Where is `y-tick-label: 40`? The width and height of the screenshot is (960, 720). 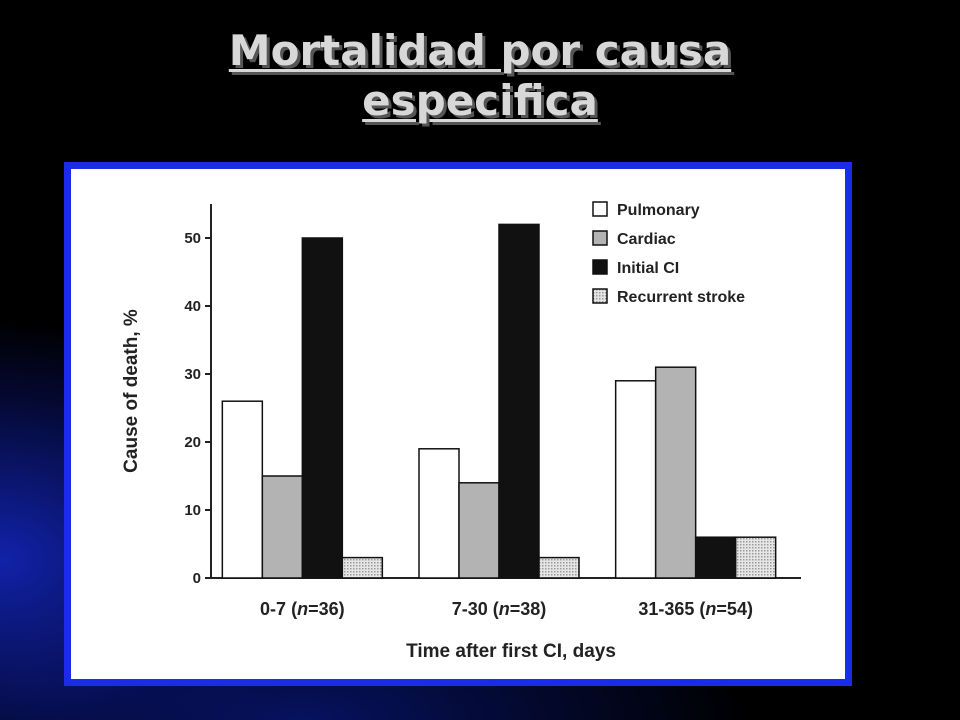
y-tick-label: 40 is located at coordinates (192, 306).